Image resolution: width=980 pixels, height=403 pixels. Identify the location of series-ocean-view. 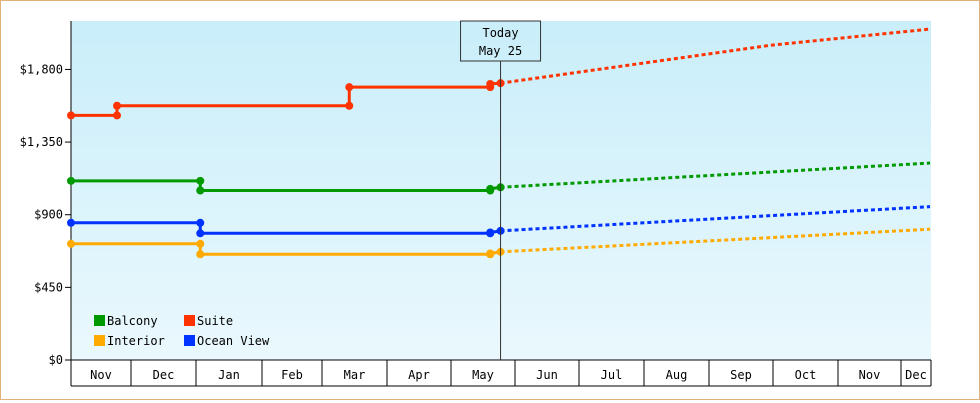
(499, 221).